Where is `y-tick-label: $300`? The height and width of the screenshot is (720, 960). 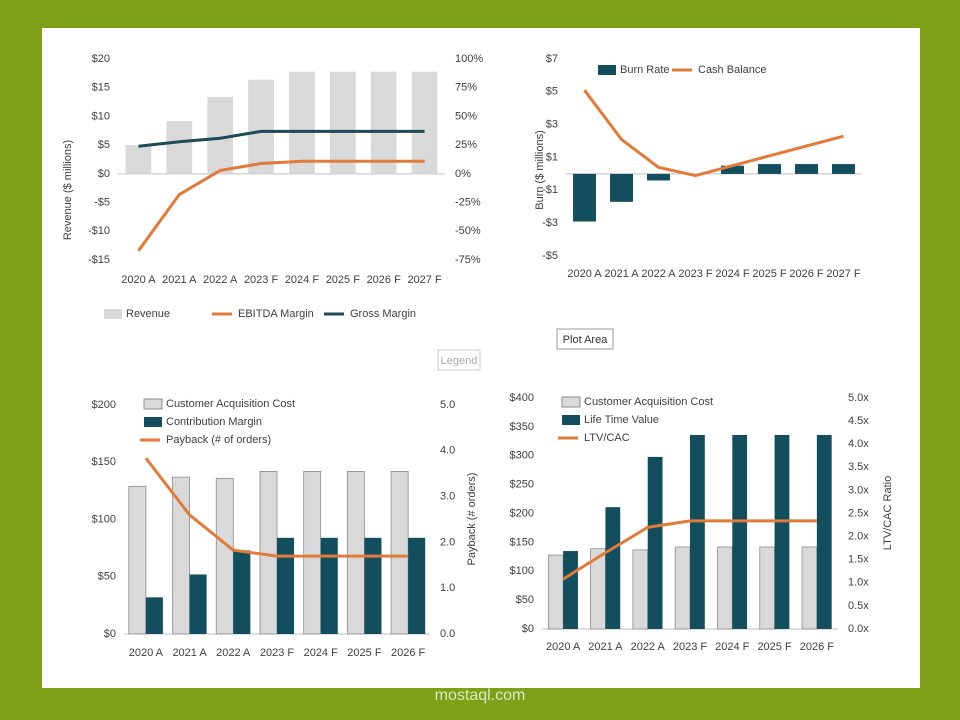
y-tick-label: $300 is located at coordinates (522, 456).